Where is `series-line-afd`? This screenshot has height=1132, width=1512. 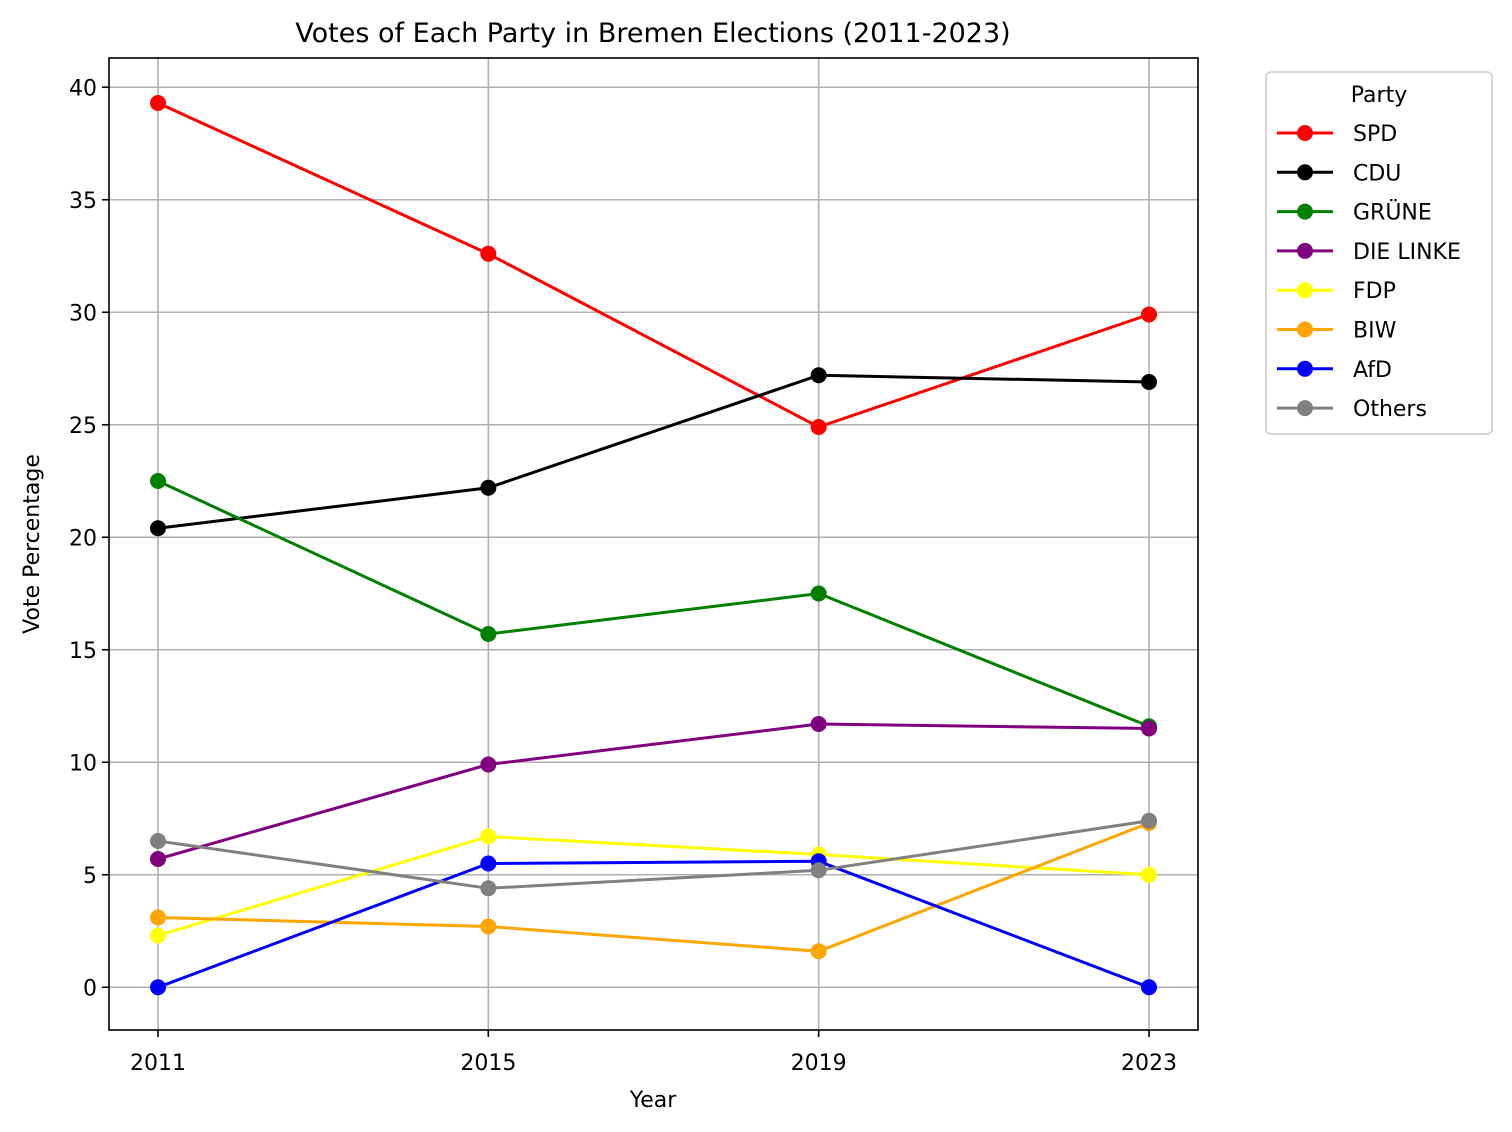
series-line-afd is located at coordinates (653, 924).